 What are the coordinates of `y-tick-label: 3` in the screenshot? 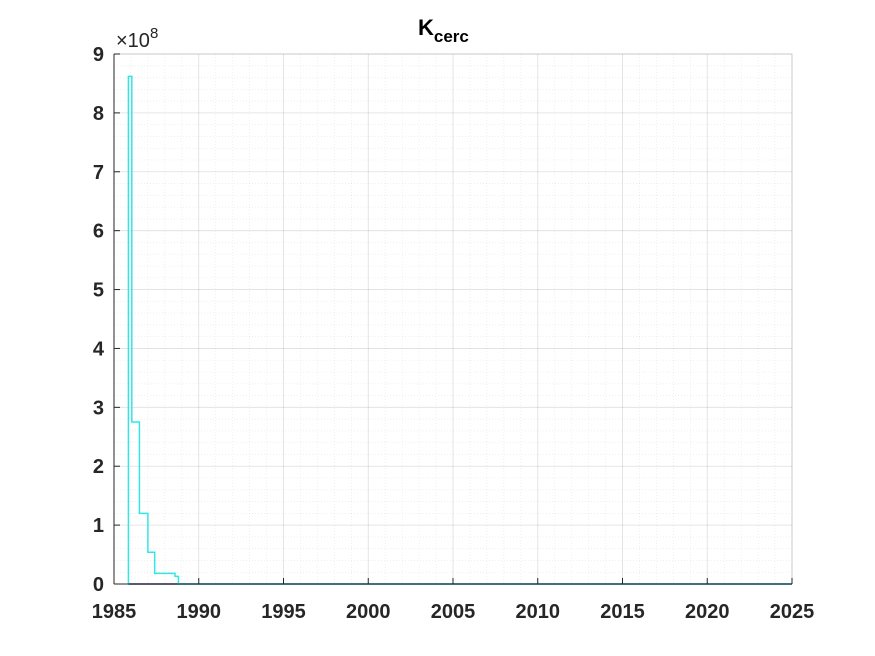 It's located at (98, 408).